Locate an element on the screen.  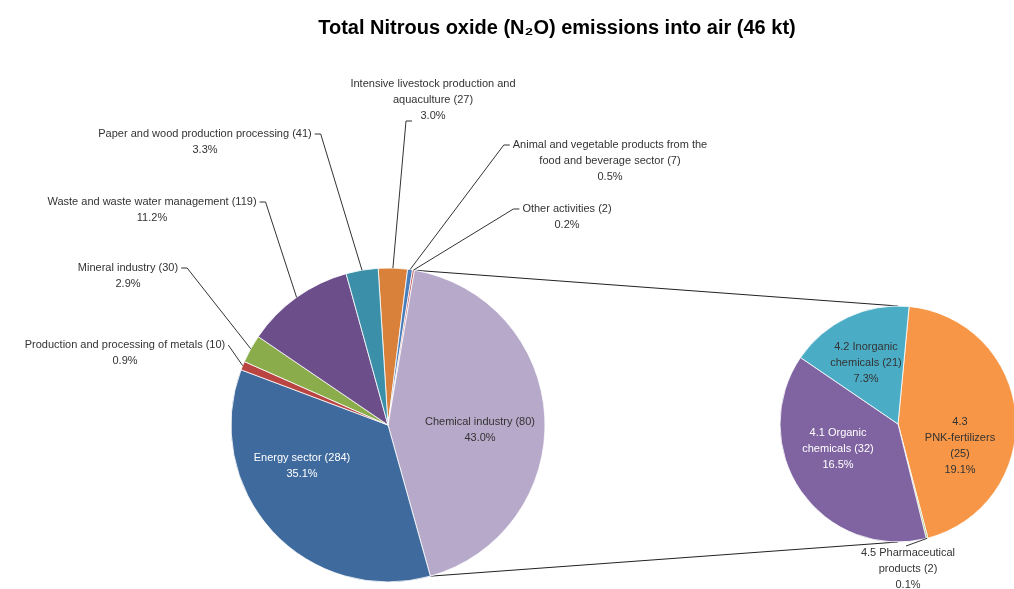
slice-label: Energy sector (284) is located at coordinates (302, 457).